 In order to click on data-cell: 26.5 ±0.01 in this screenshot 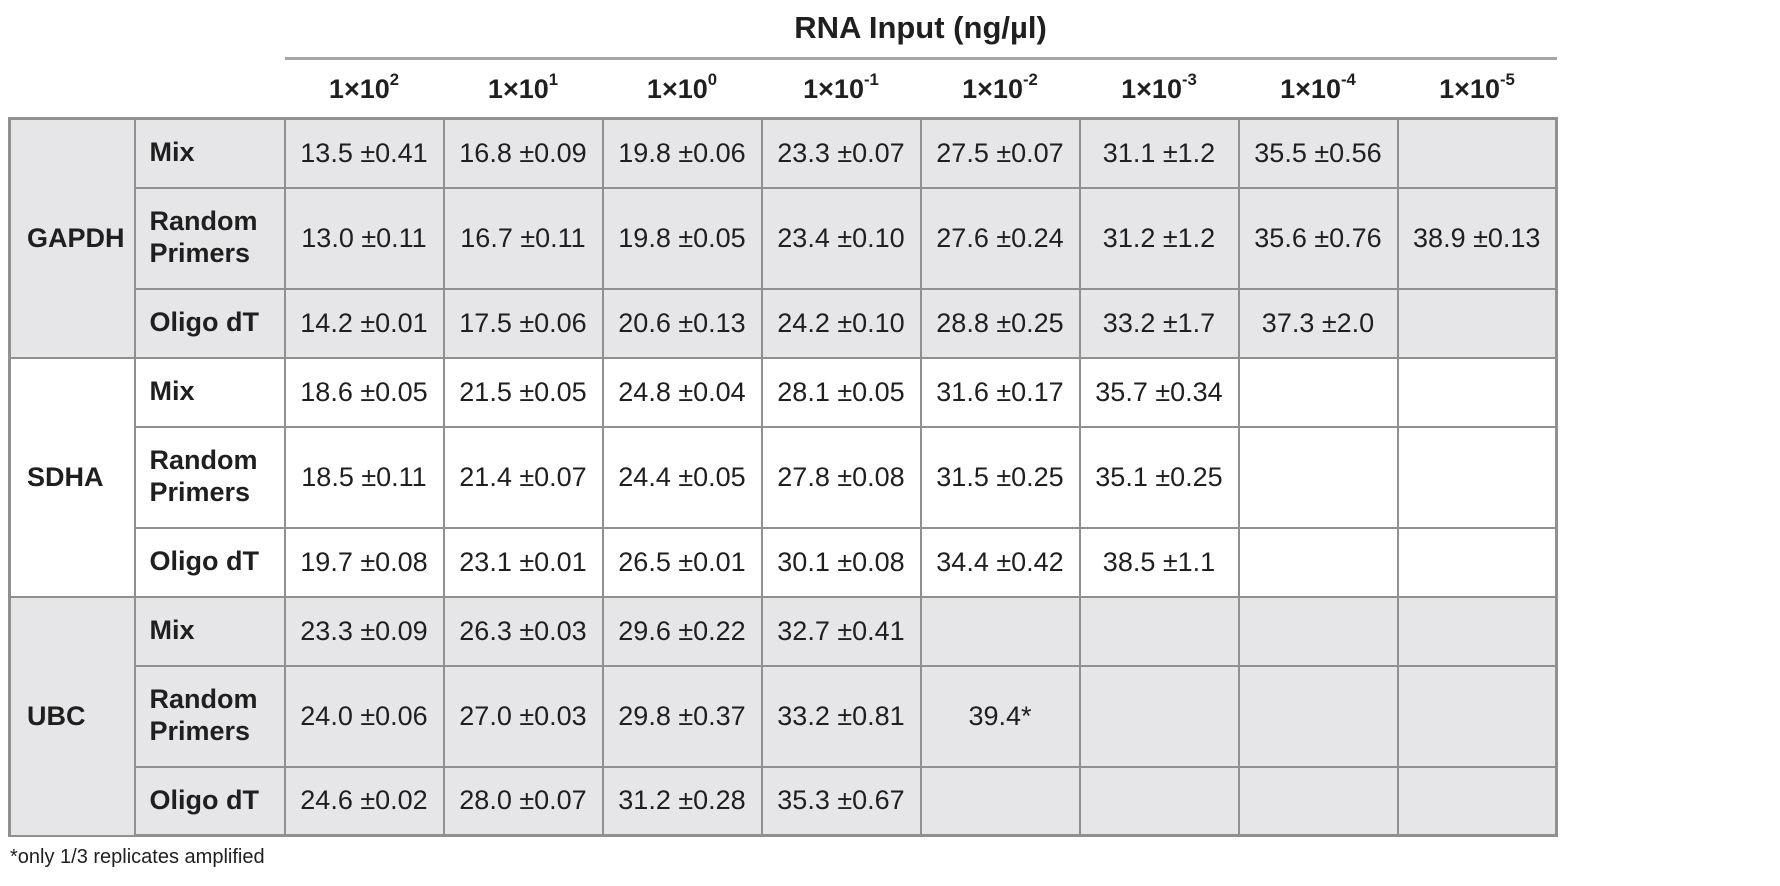, I will do `click(682, 562)`.